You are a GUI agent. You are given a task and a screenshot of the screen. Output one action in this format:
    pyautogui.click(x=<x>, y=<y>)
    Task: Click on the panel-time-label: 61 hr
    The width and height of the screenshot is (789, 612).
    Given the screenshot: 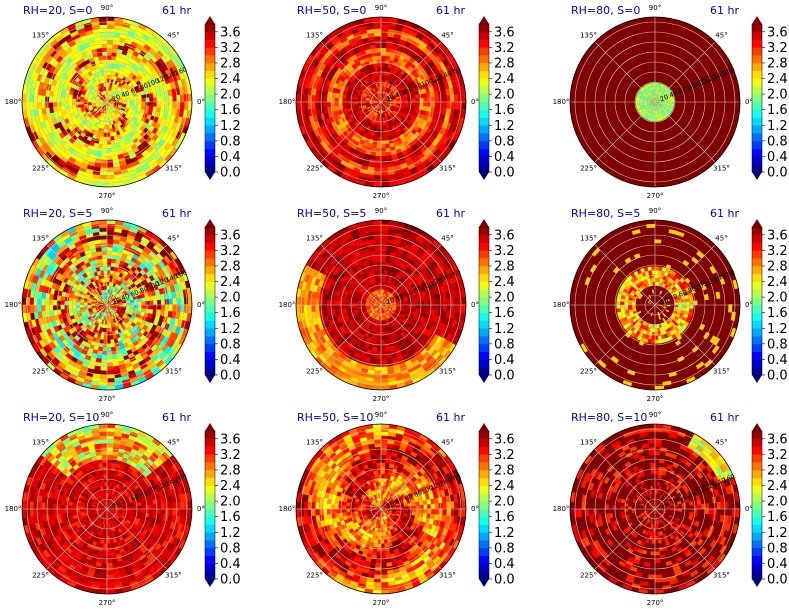 What is the action you would take?
    pyautogui.click(x=176, y=10)
    